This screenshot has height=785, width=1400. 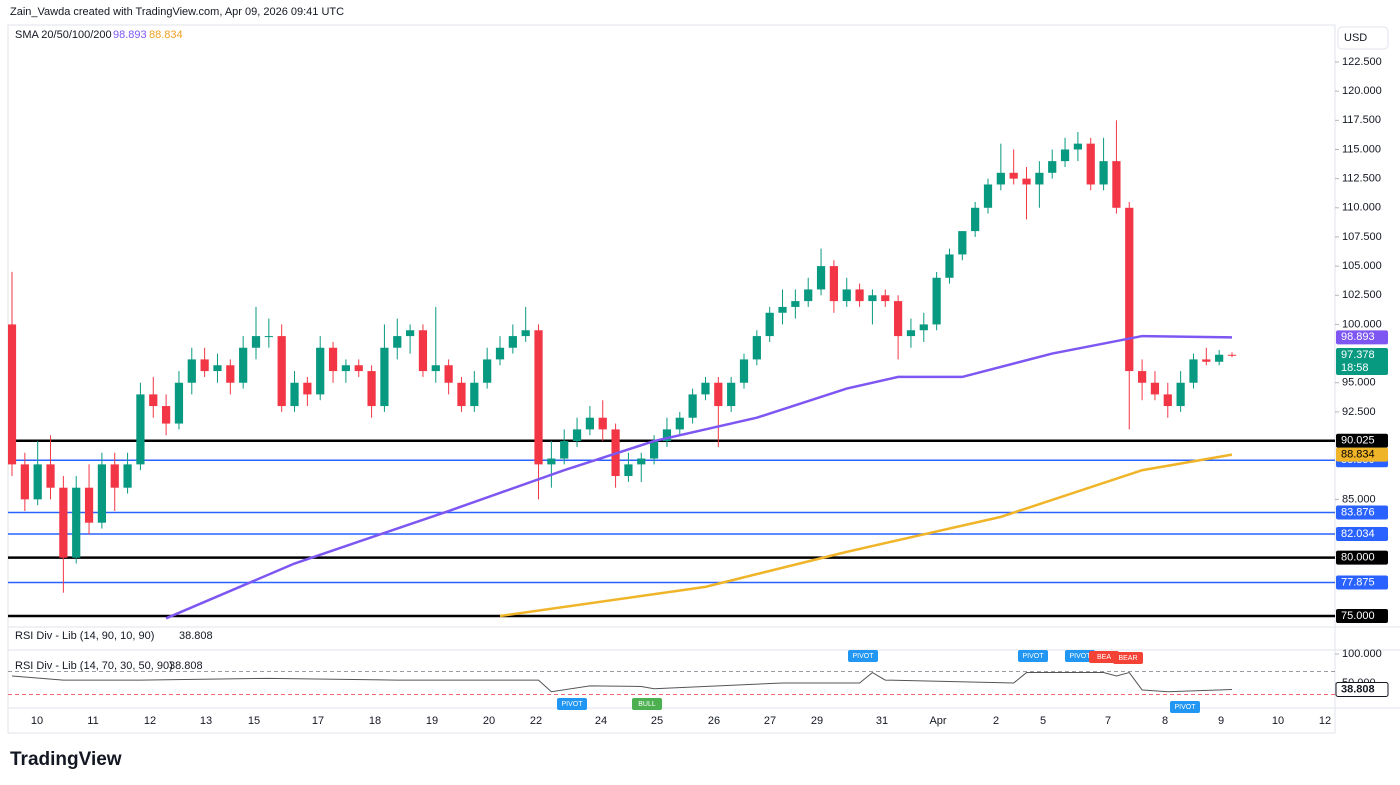 What do you see at coordinates (1362, 295) in the screenshot?
I see `y-tick-label: 102.500` at bounding box center [1362, 295].